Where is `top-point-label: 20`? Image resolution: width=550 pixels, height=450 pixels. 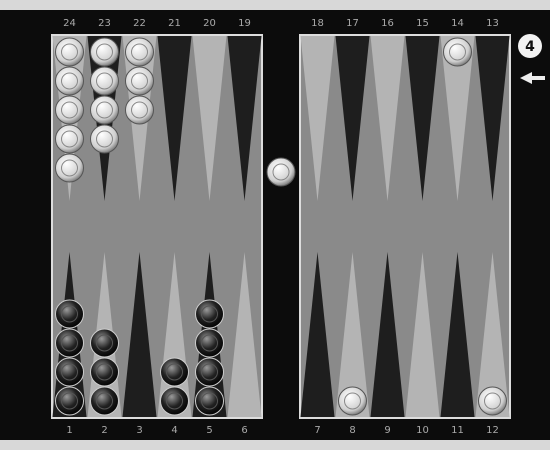
top-point-label: 20 is located at coordinates (209, 23).